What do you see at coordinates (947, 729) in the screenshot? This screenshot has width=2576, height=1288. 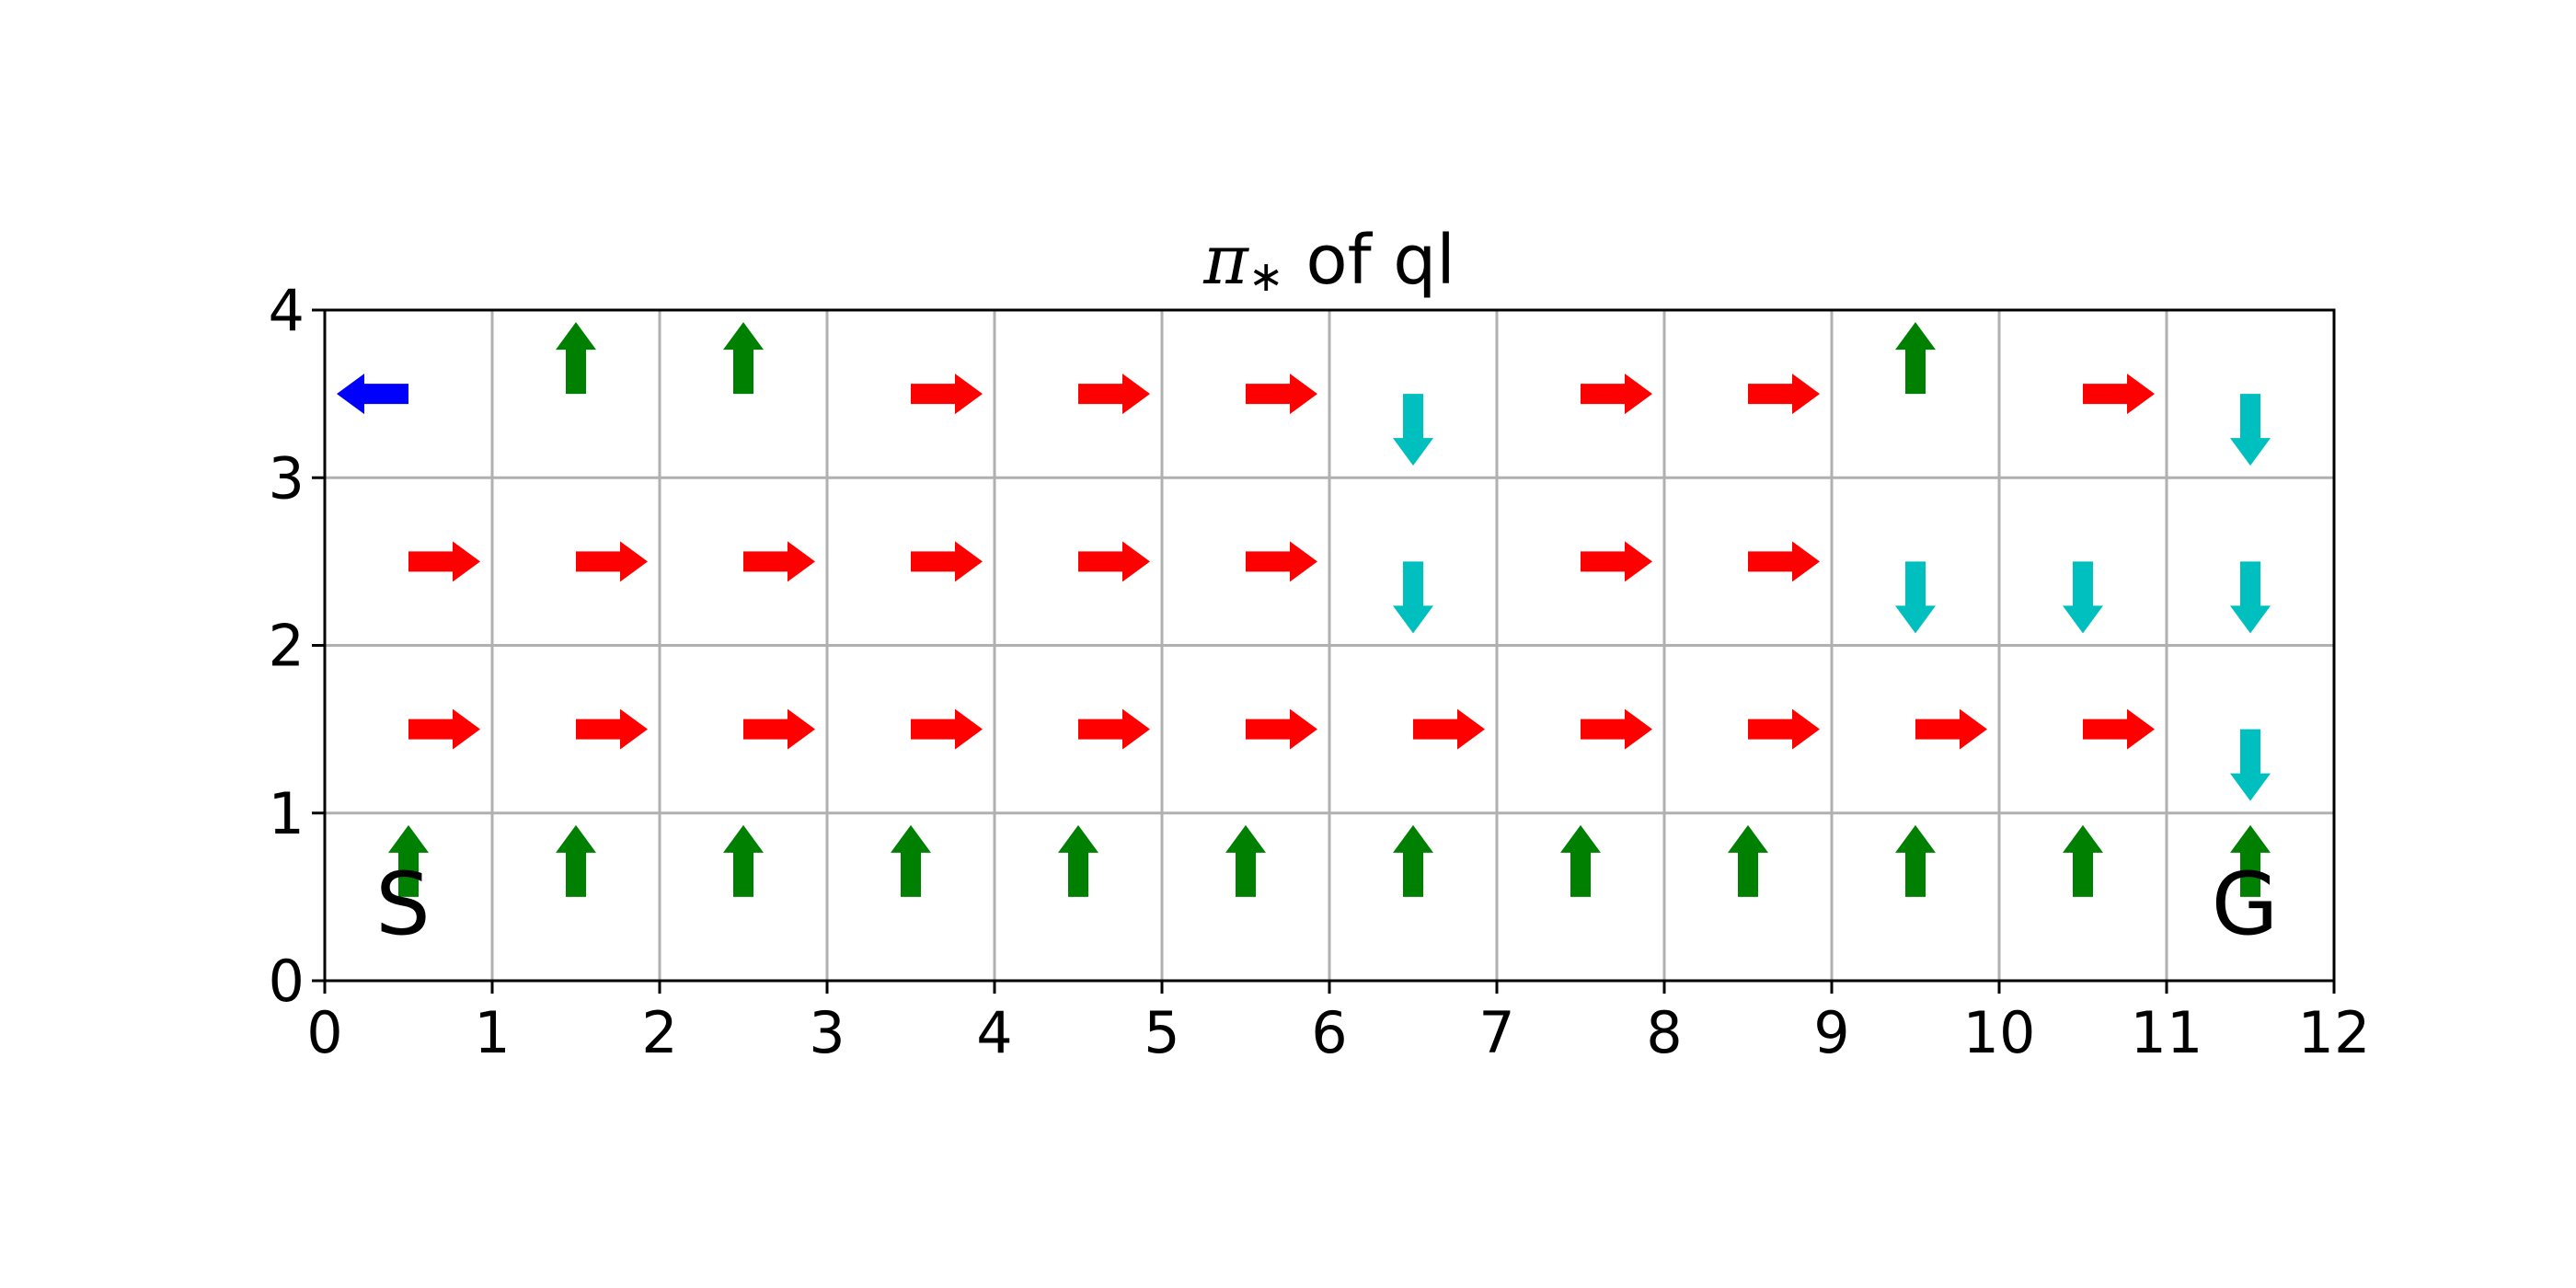 I see `arrow-right-r2-c3` at bounding box center [947, 729].